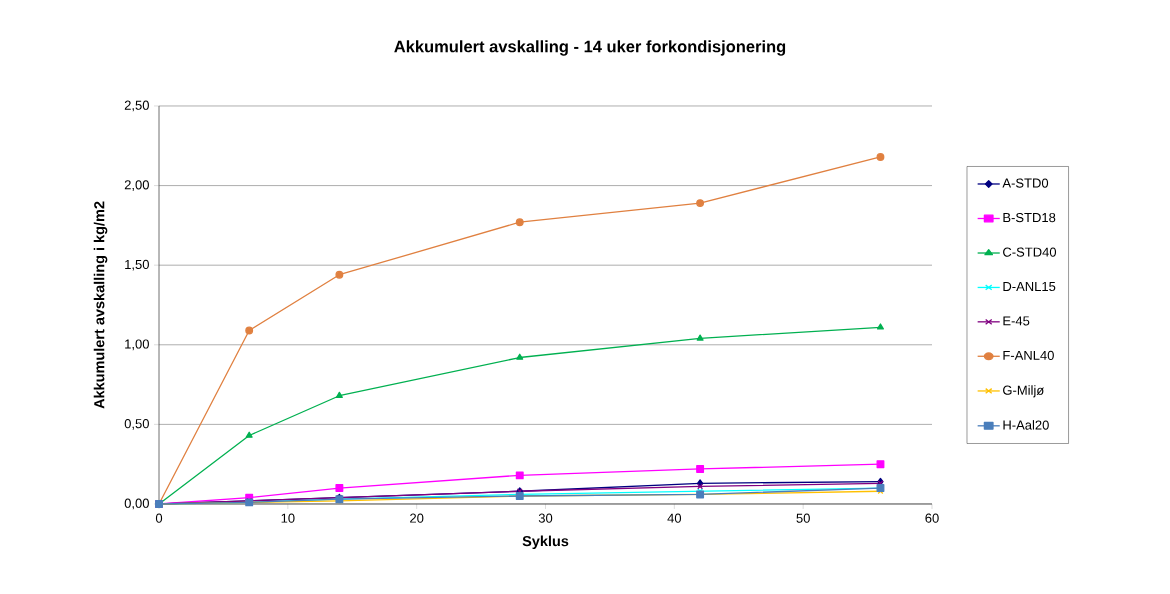 This screenshot has width=1170, height=594. I want to click on chart-title: Akkumulert avskalling - 14 uker forkondisjonering, so click(590, 48).